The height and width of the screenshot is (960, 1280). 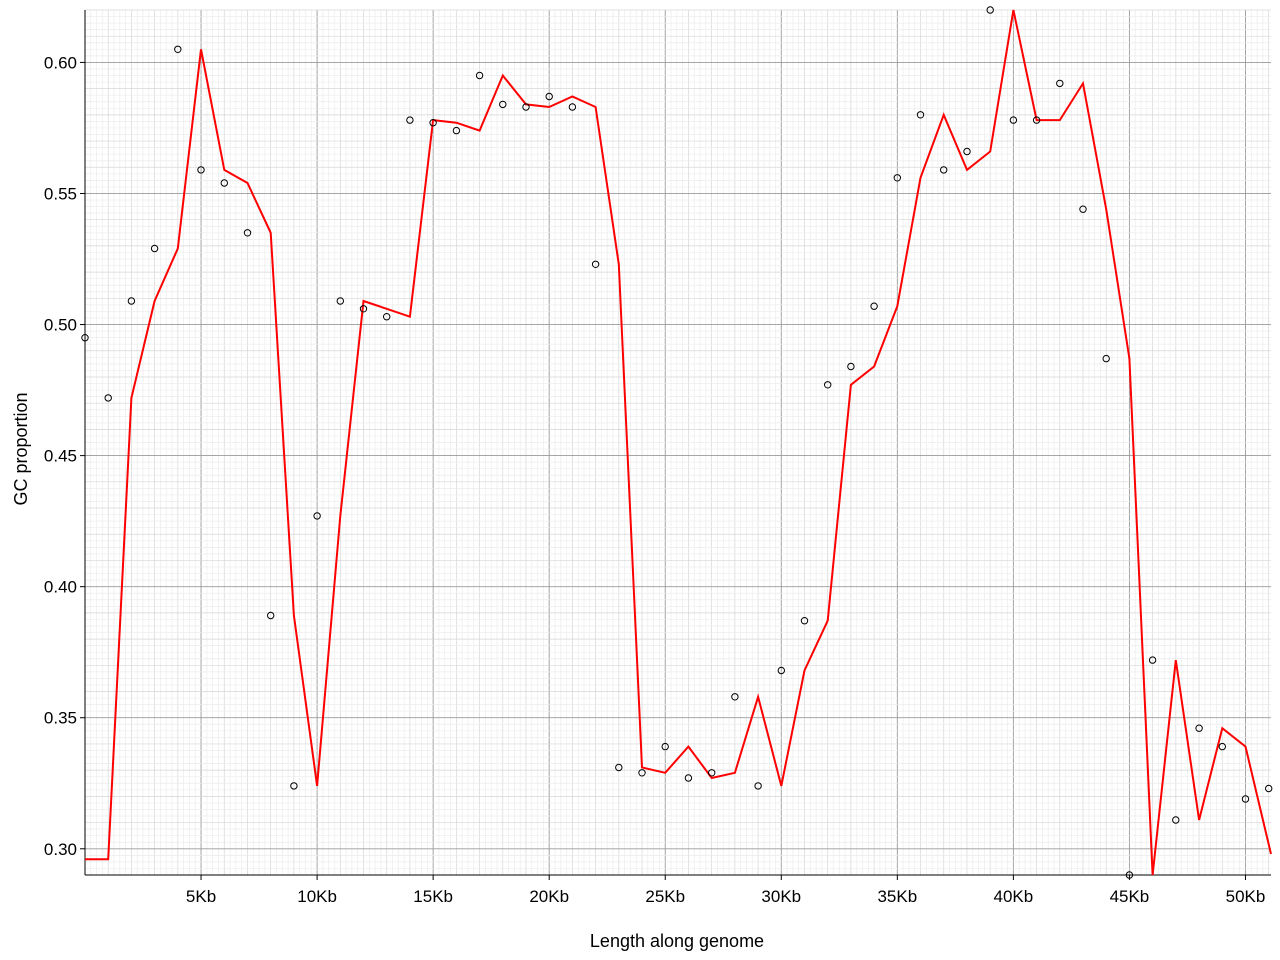 What do you see at coordinates (549, 896) in the screenshot?
I see `x-tick-label: 20Kb` at bounding box center [549, 896].